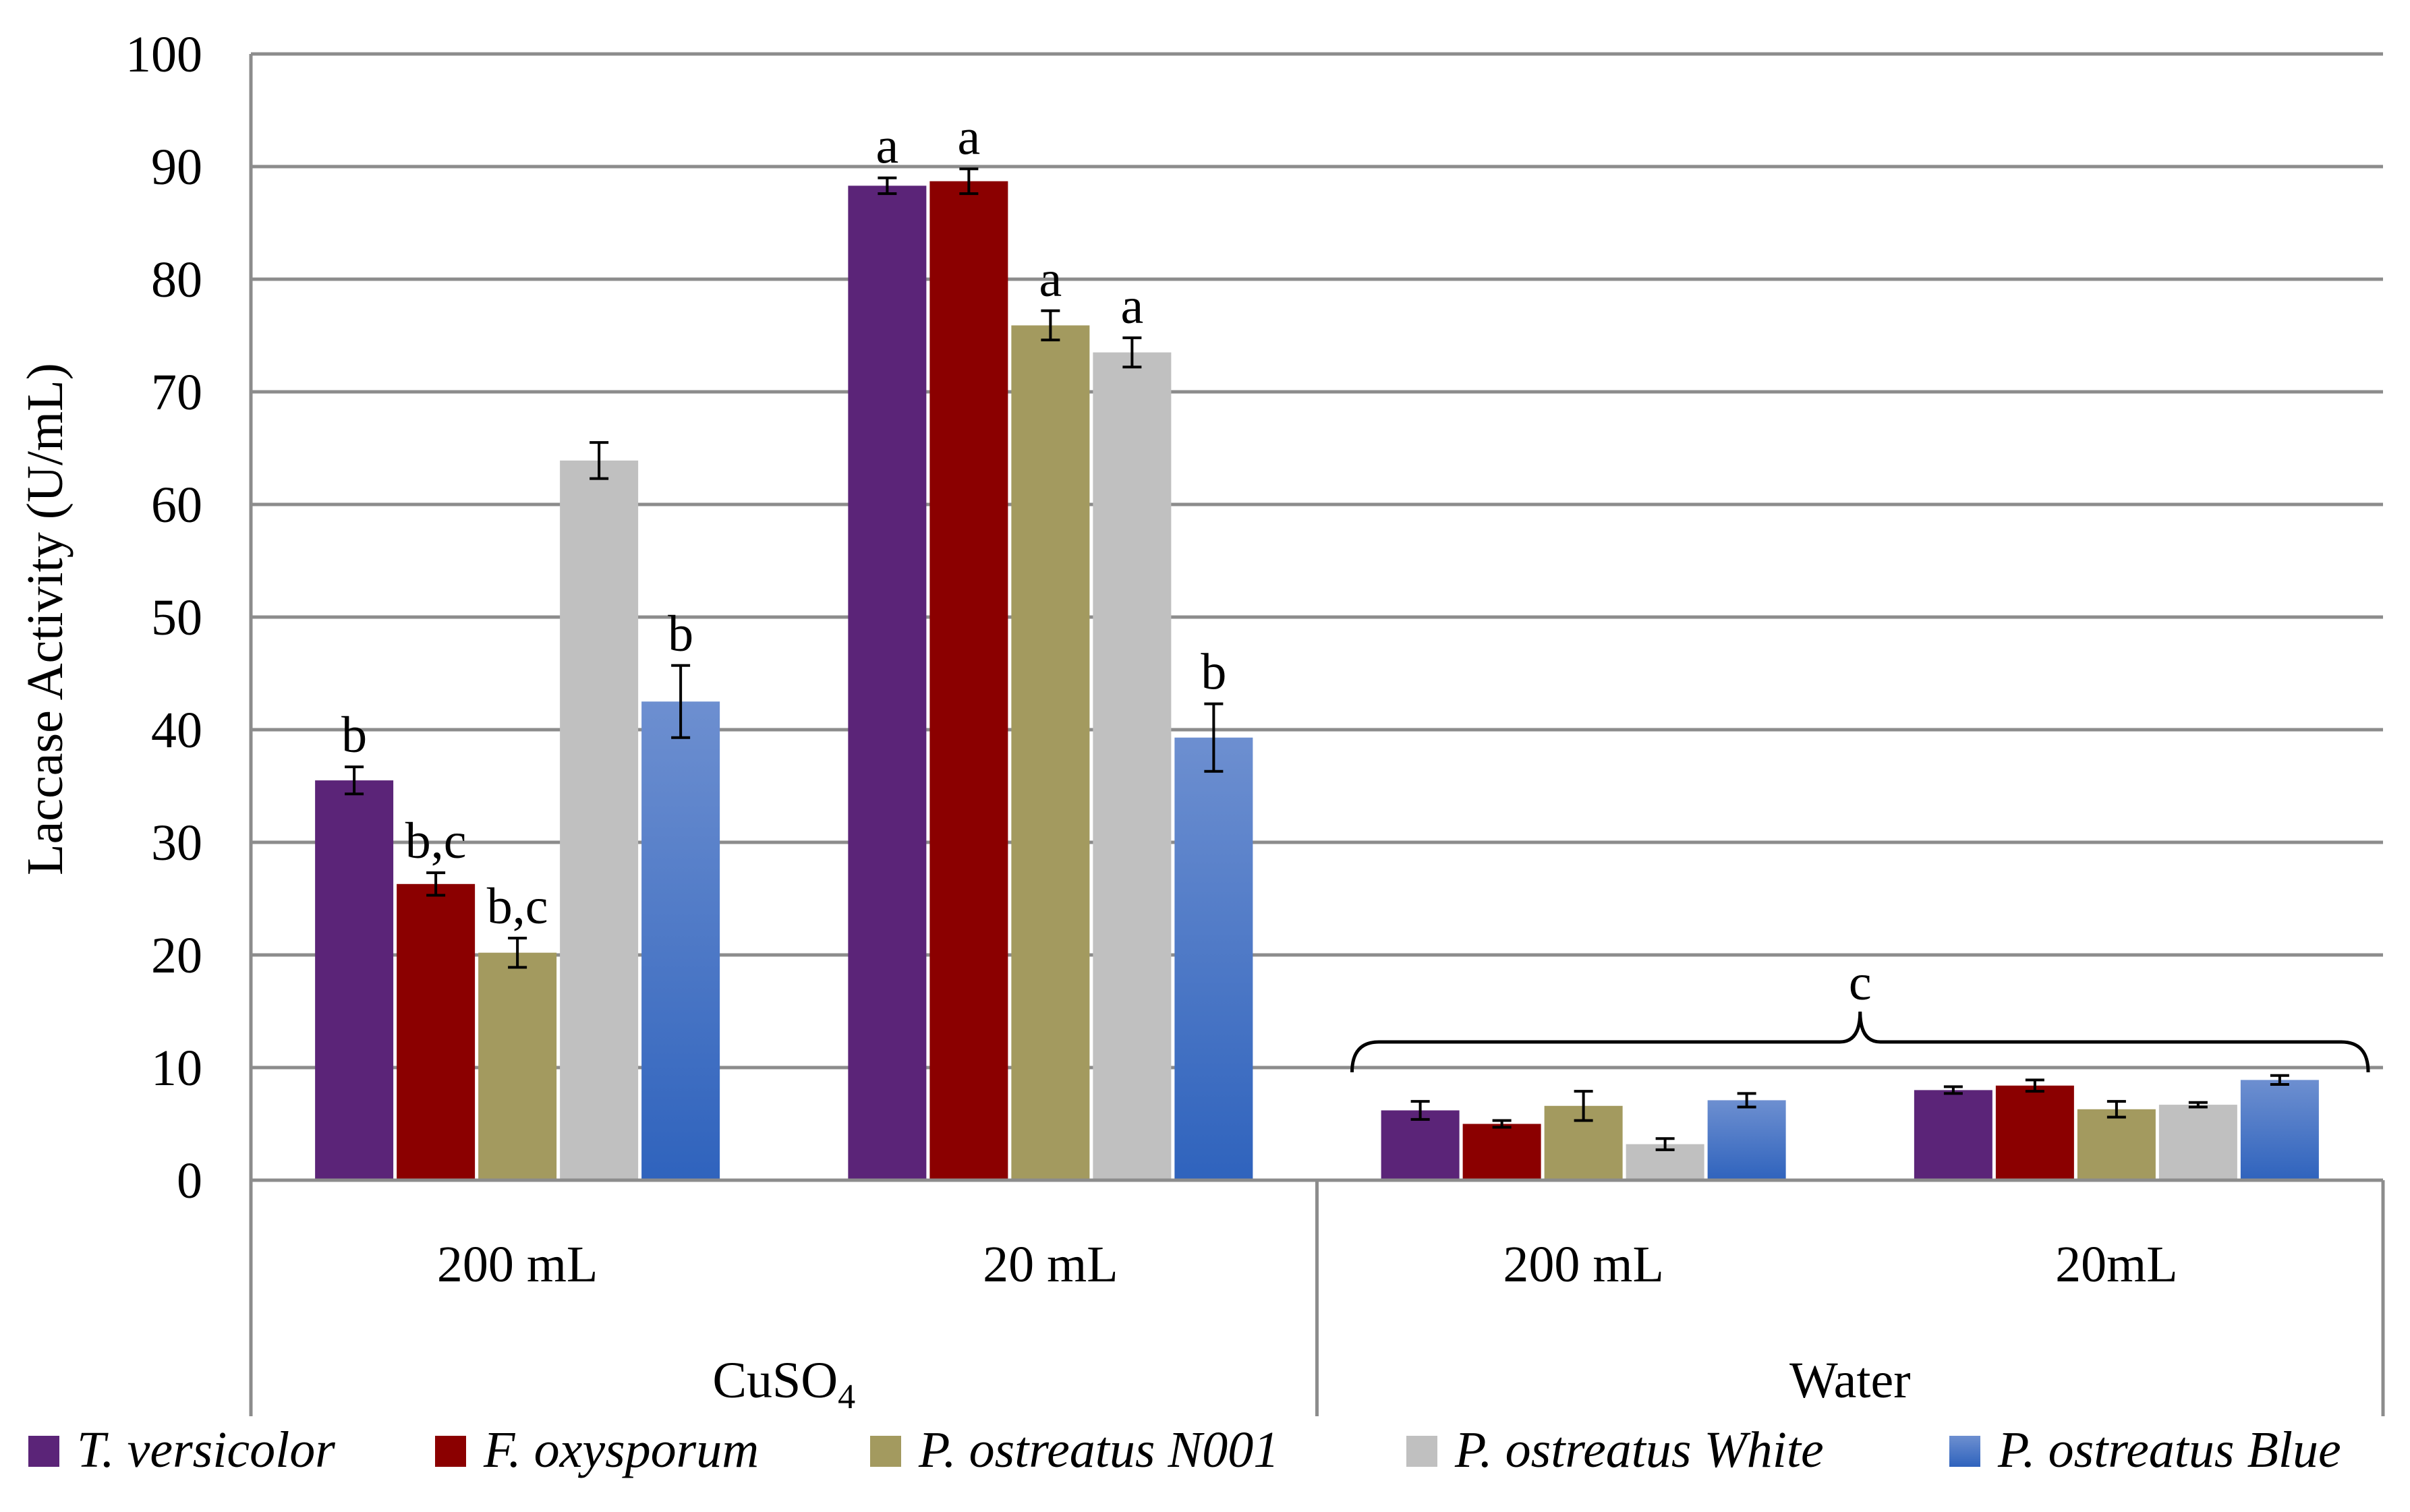 The width and height of the screenshot is (2410, 1512). Describe the element at coordinates (206, 1450) in the screenshot. I see `legend-label-1: T. versicolor` at that location.